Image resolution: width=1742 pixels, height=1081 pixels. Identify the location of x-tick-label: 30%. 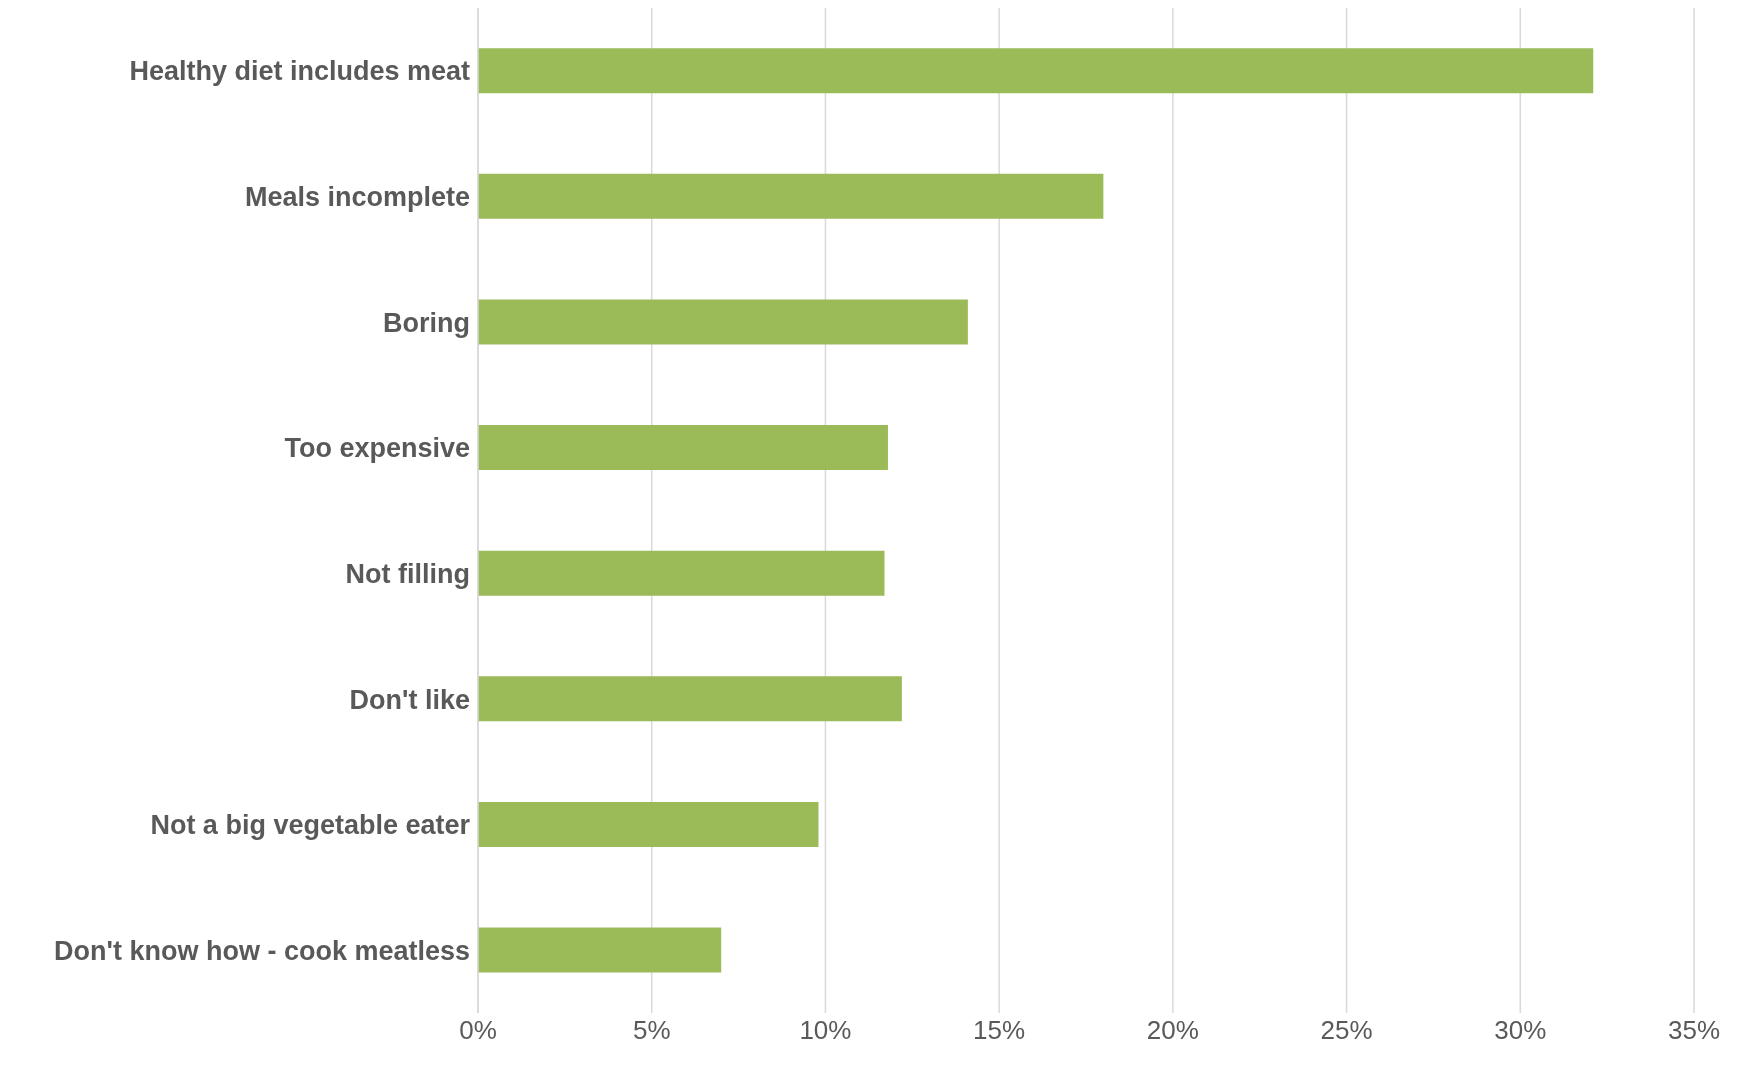
(1520, 1030).